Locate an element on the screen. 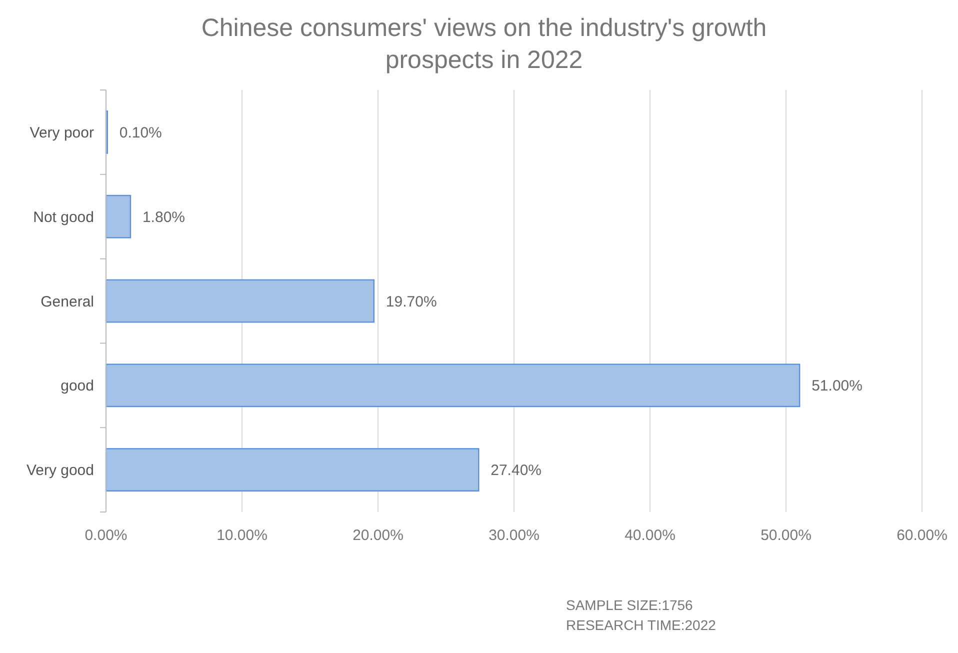 Image resolution: width=958 pixels, height=653 pixels. y-tick-label: Very poor is located at coordinates (62, 133).